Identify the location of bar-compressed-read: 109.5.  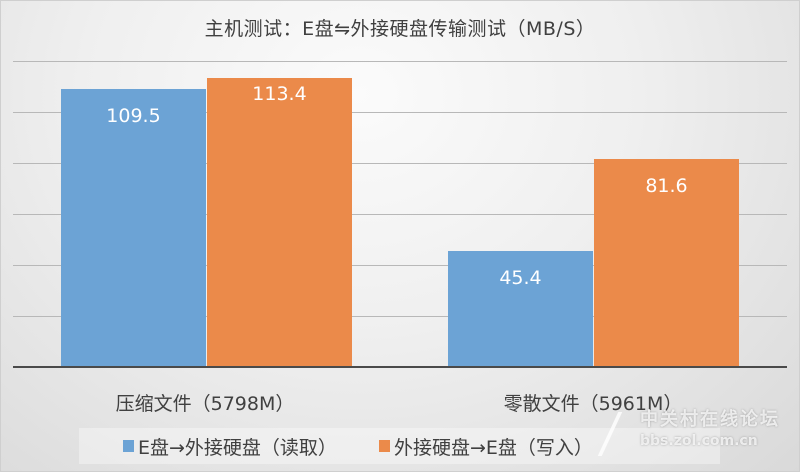
(133, 227).